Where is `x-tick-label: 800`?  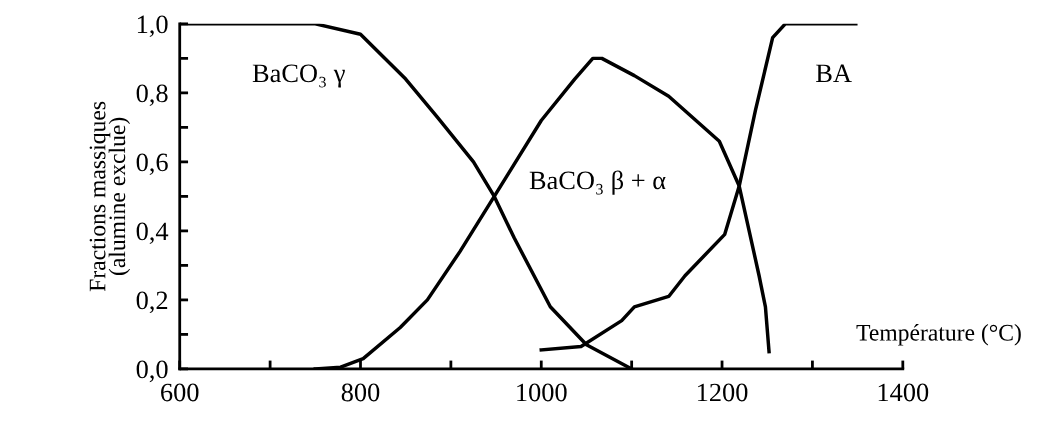
x-tick-label: 800 is located at coordinates (360, 392).